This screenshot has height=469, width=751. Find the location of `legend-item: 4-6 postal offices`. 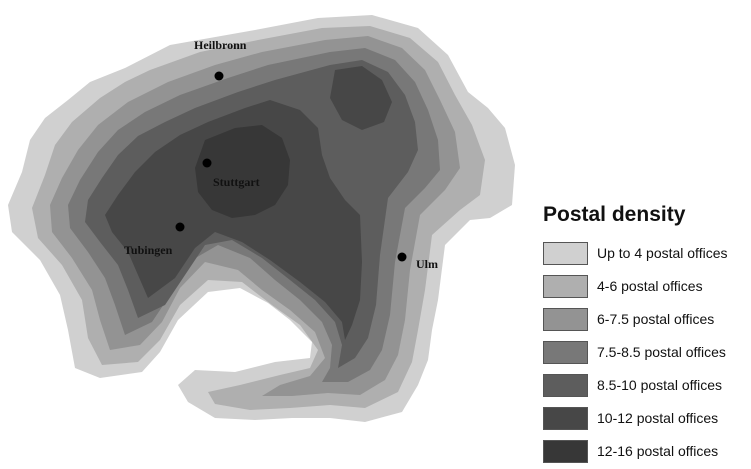

legend-item: 4-6 postal offices is located at coordinates (647, 286).